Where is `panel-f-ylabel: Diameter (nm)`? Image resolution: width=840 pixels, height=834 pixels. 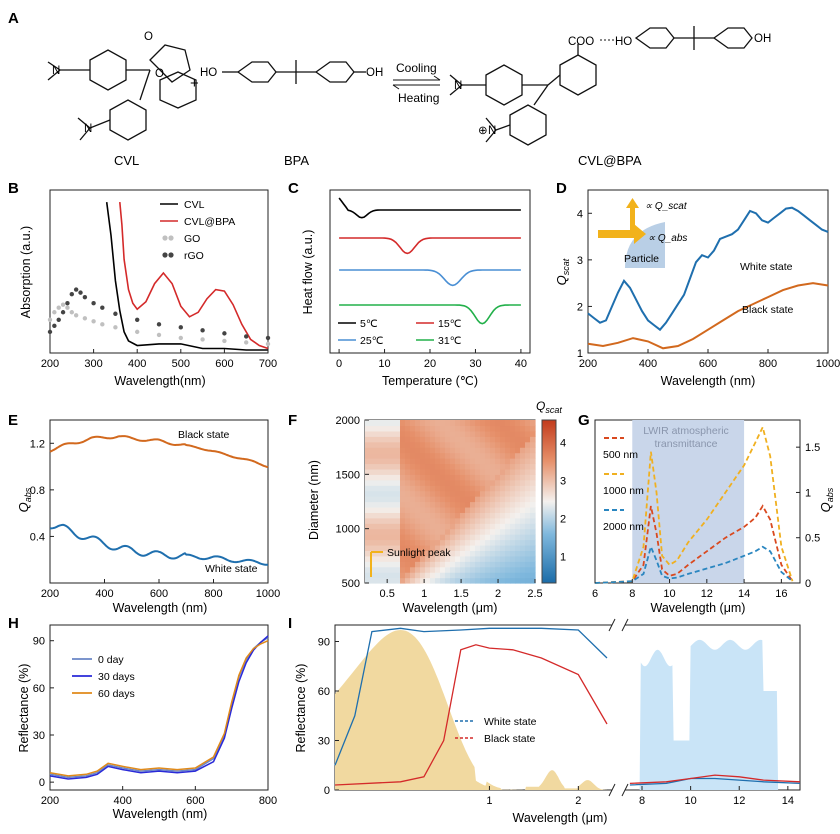 panel-f-ylabel: Diameter (nm) is located at coordinates (314, 500).